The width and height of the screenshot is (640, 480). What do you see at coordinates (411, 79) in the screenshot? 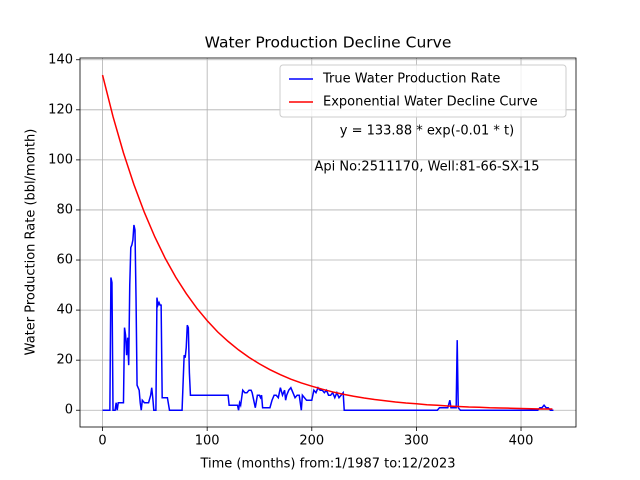
I see `legend-label: True Water Production Rate` at bounding box center [411, 79].